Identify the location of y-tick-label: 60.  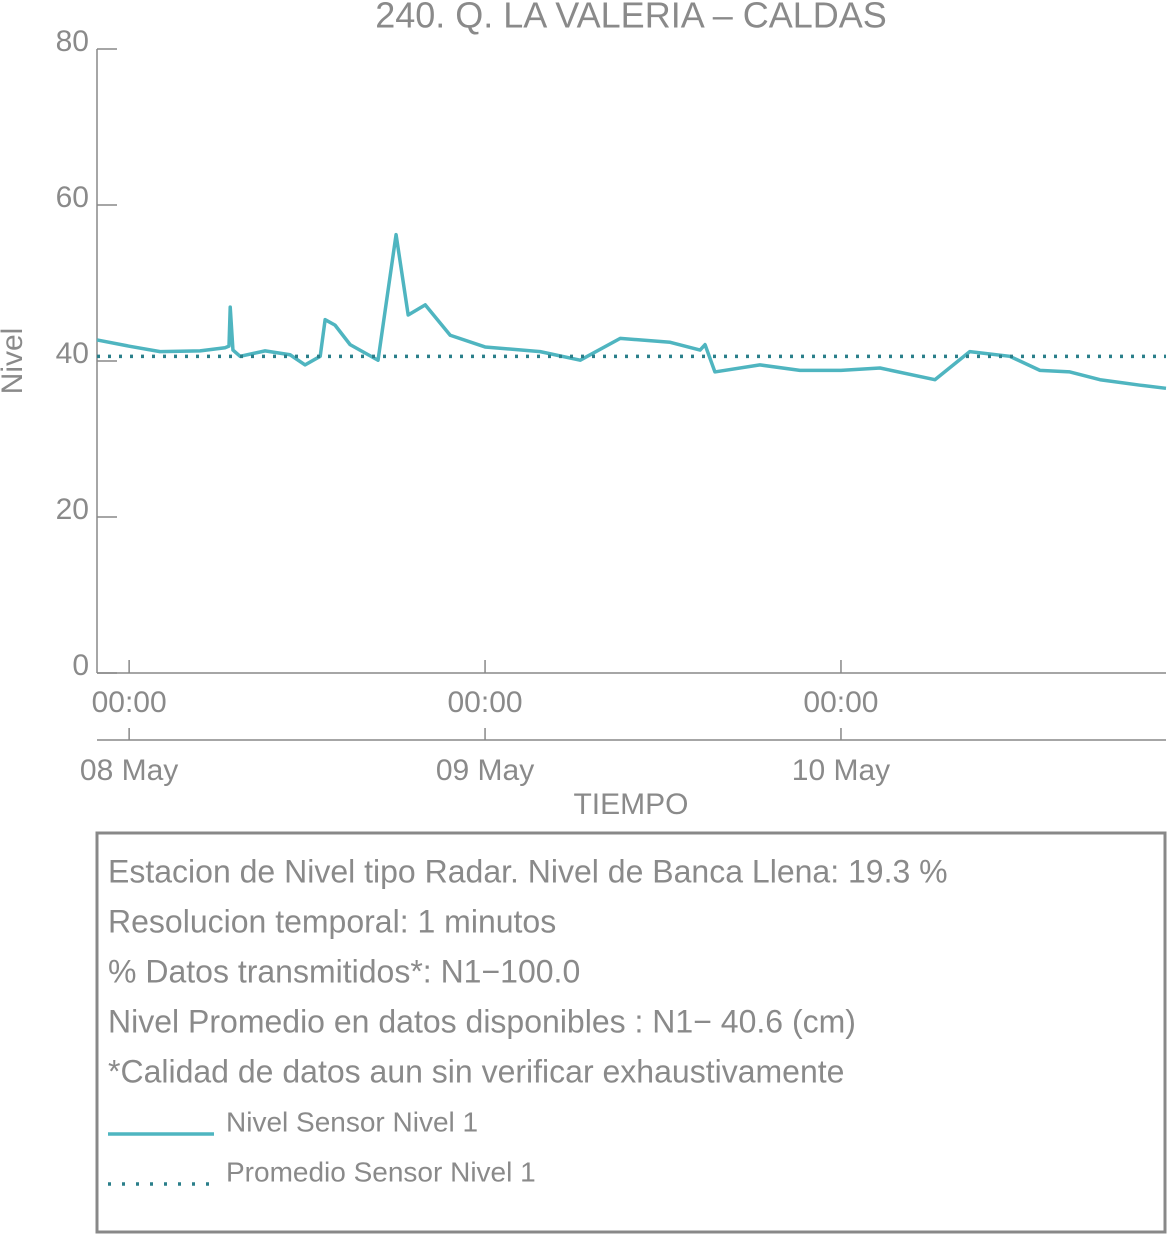
(72, 197).